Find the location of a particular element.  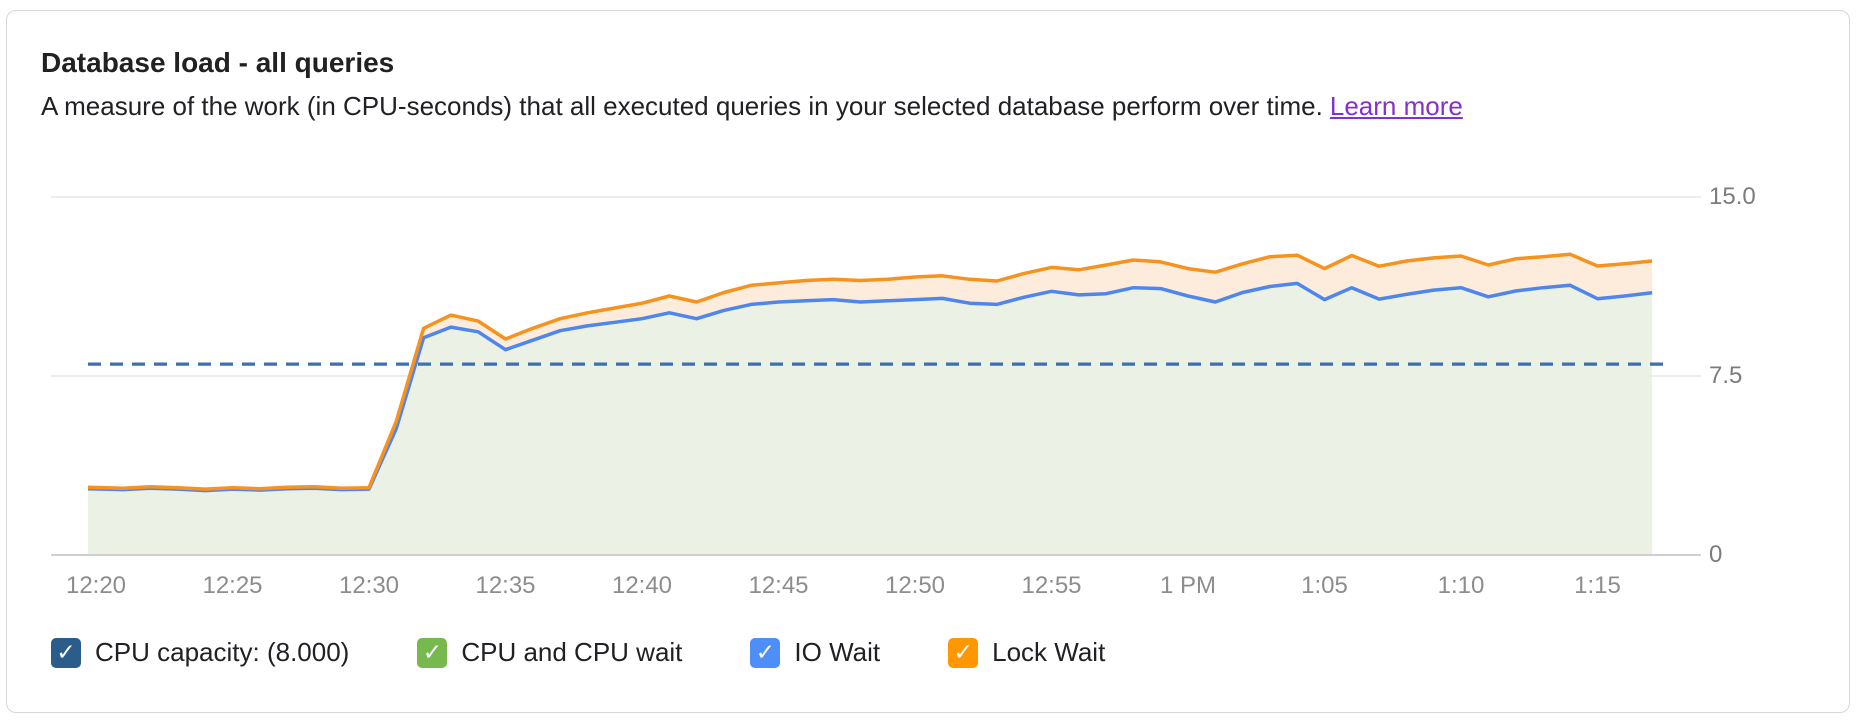

x-tick-label: 12:40 is located at coordinates (642, 585).